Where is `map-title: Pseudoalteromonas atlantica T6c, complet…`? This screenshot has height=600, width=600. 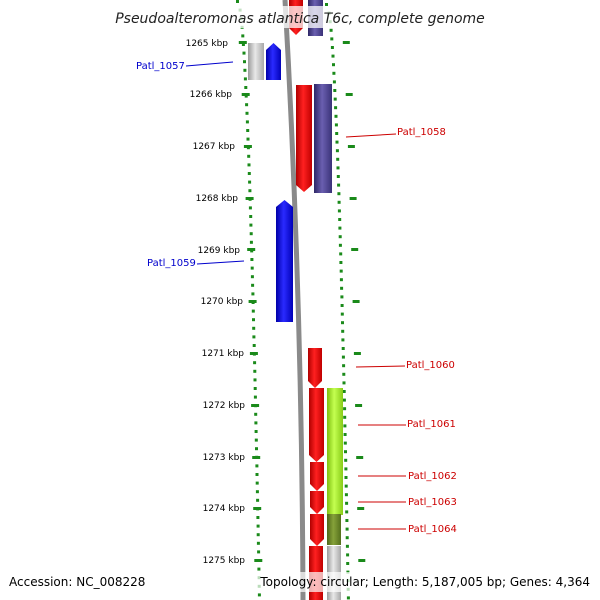
map-title: Pseudoalteromonas atlantica T6c, complet… is located at coordinates (300, 19).